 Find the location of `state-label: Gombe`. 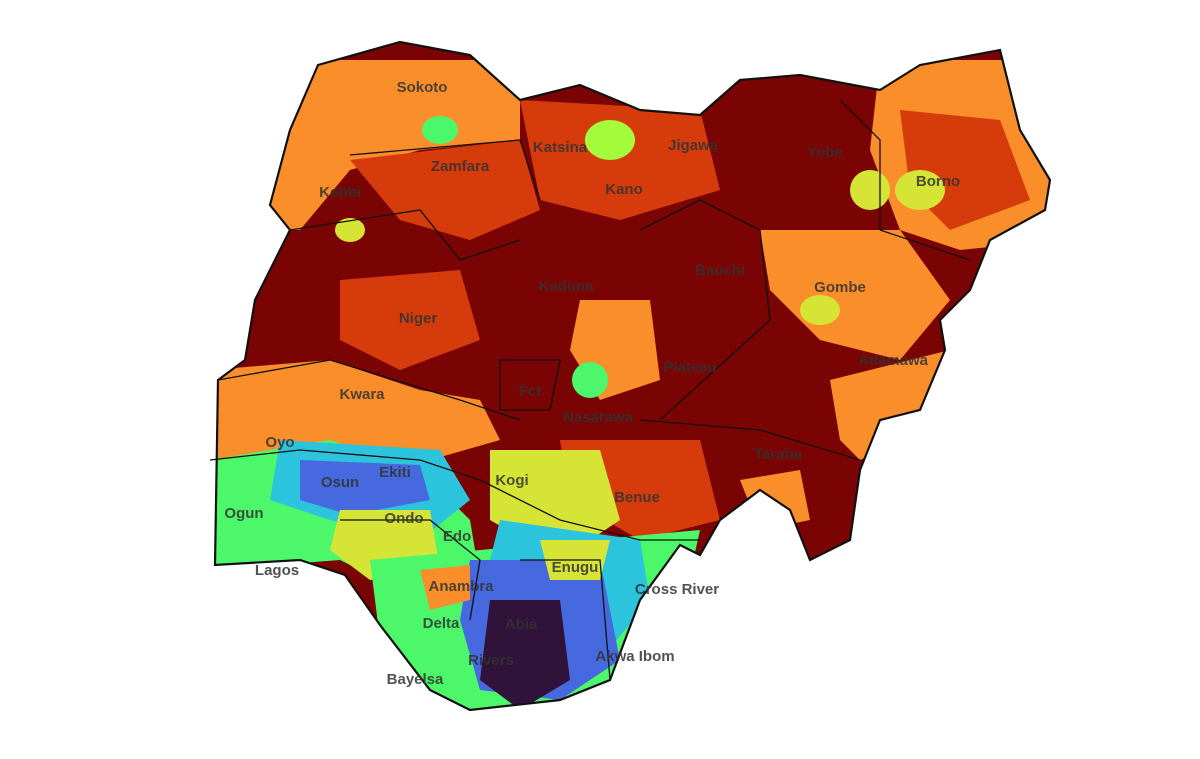

state-label: Gombe is located at coordinates (840, 287).